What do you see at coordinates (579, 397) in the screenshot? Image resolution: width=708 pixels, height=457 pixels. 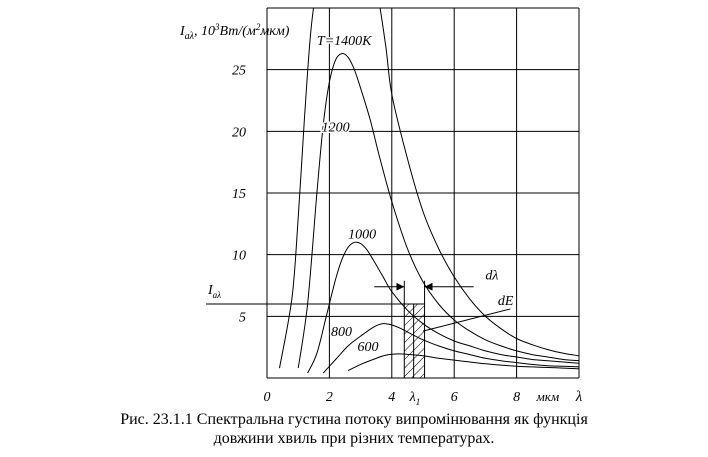 I see `x-axis-symbol: λ` at bounding box center [579, 397].